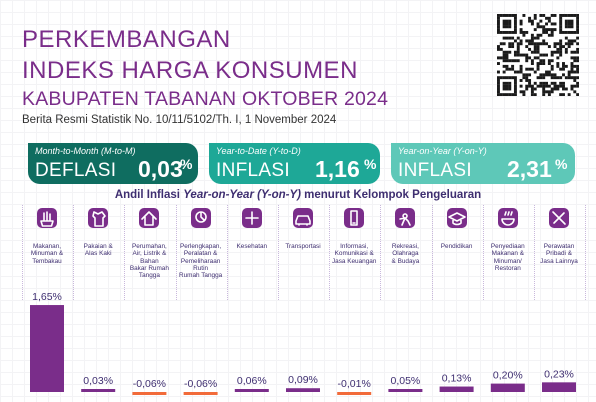 This screenshot has width=596, height=402. Describe the element at coordinates (529, 169) in the screenshot. I see `card-value: 2,31` at that location.